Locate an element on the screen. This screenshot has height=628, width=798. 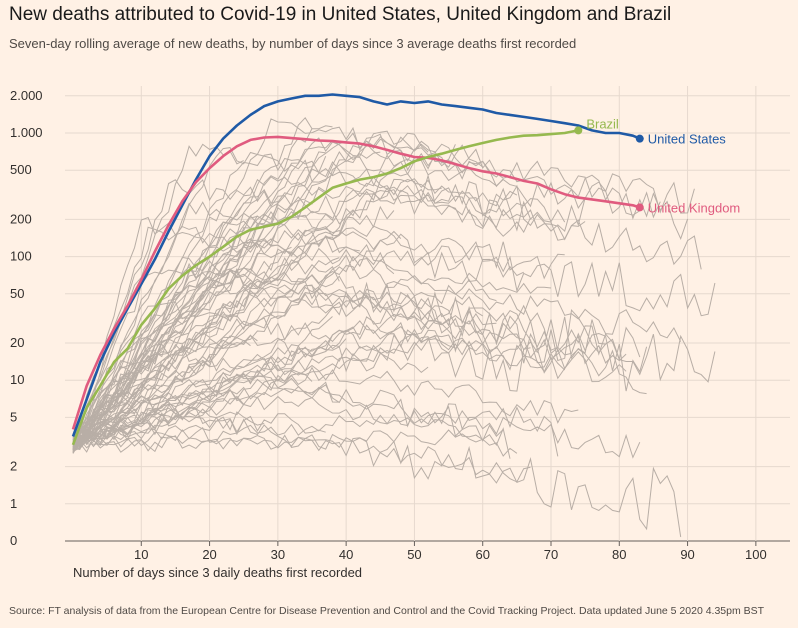
y-tick-label: 5 is located at coordinates (13, 416).